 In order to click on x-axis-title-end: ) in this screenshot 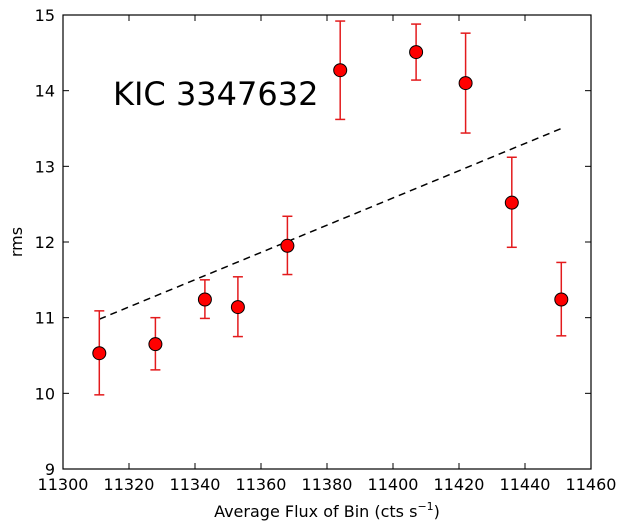, I will do `click(437, 511)`.